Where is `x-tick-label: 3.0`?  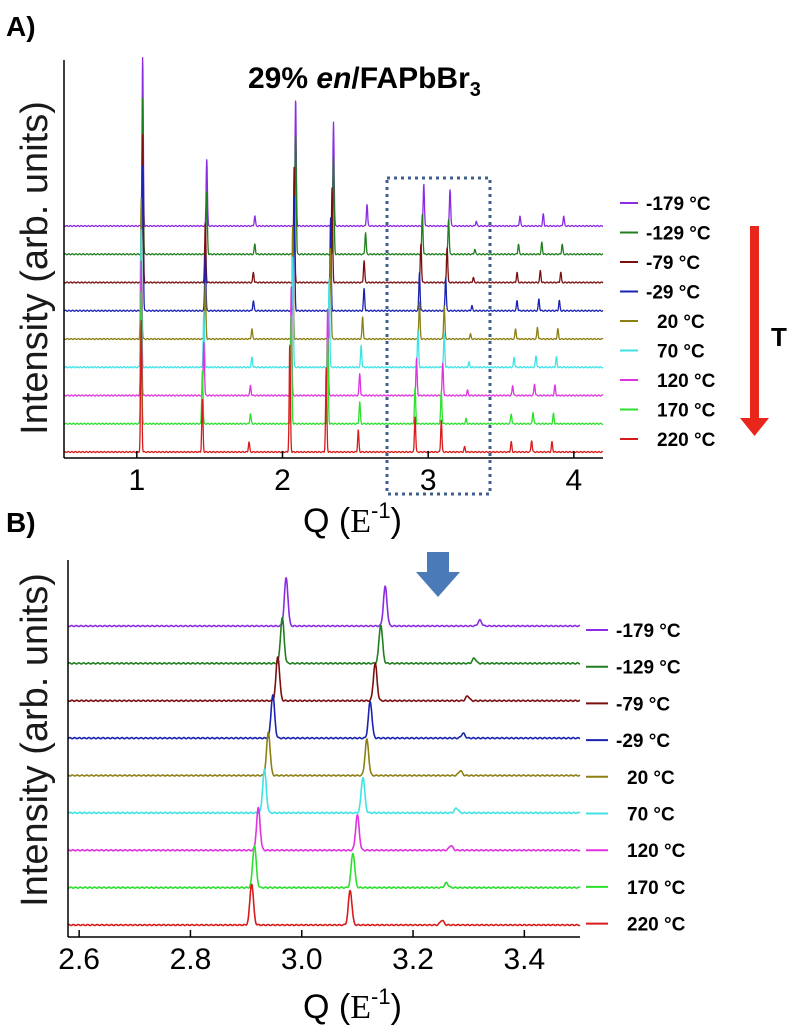
x-tick-label: 3.0 is located at coordinates (302, 959).